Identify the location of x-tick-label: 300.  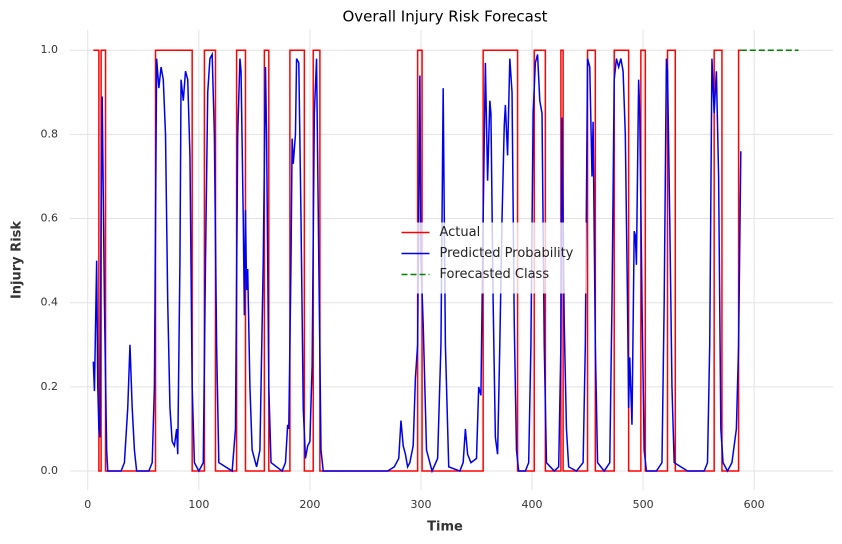
(420, 504).